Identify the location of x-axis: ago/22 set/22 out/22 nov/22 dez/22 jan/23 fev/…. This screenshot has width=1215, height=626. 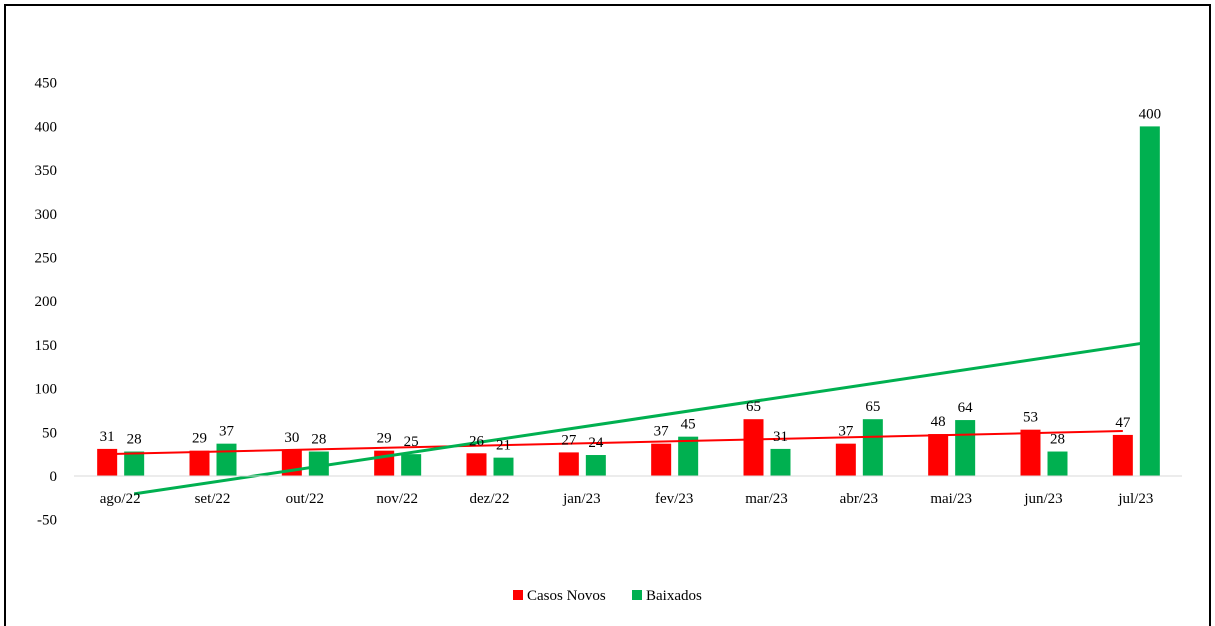
(628, 491).